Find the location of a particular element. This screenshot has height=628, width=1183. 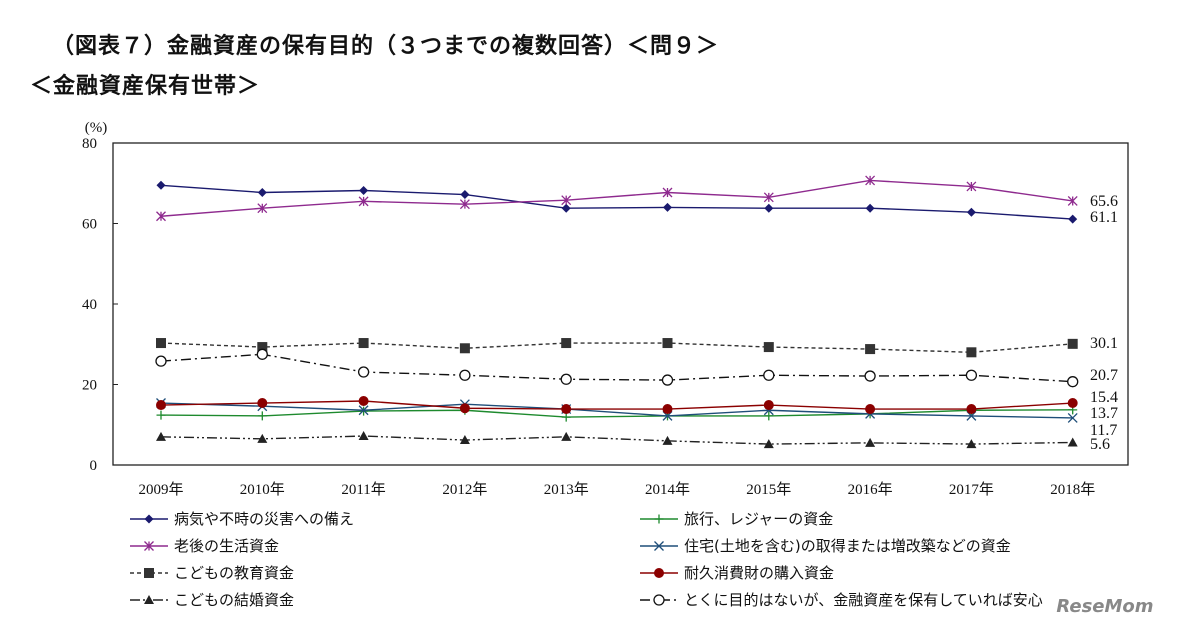

x-tick-label: 2009年 is located at coordinates (160, 489).